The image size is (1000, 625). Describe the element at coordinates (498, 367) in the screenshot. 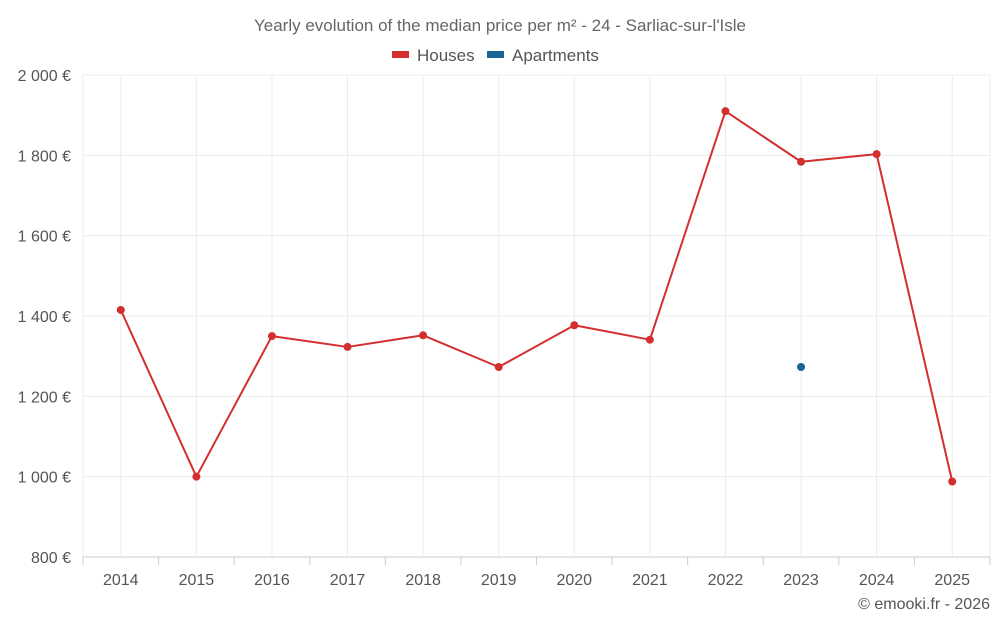

I see `data-point-houses-2019` at that location.